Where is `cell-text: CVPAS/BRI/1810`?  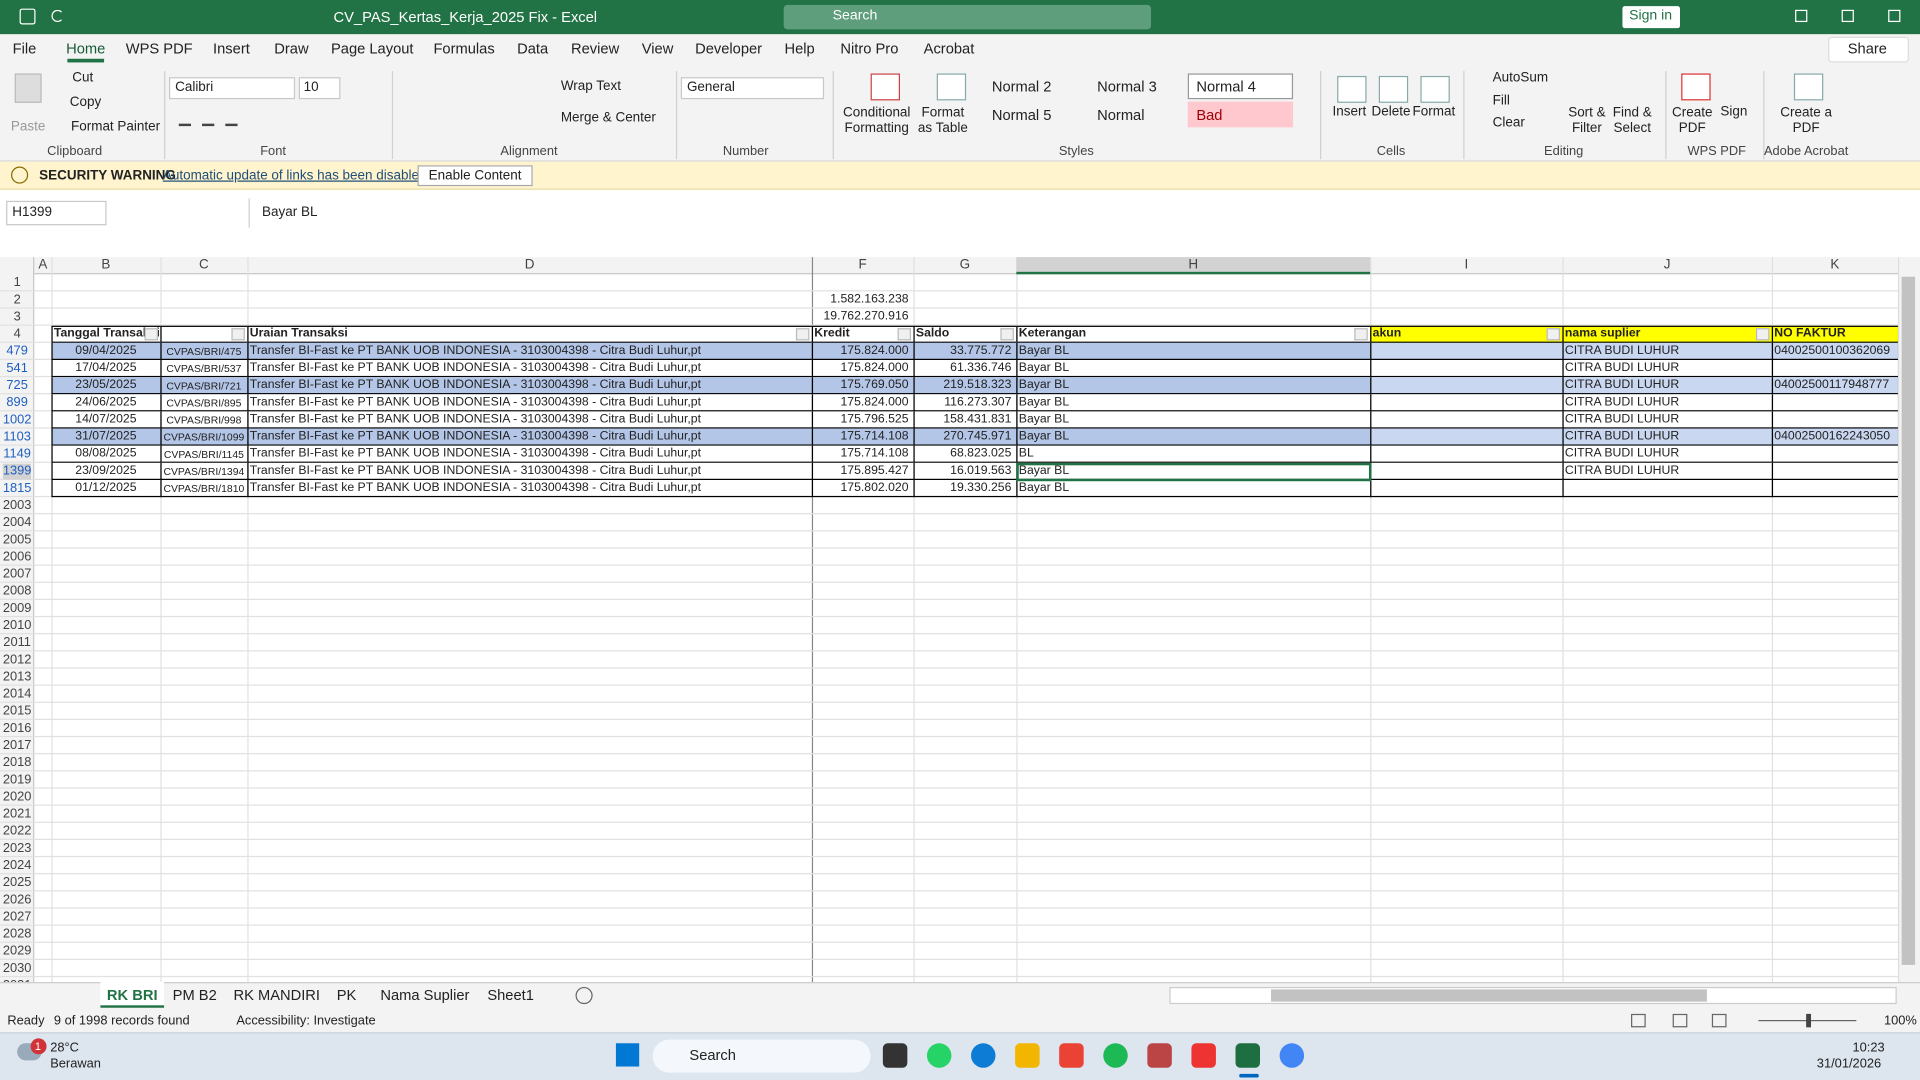 cell-text: CVPAS/BRI/1810 is located at coordinates (204, 488).